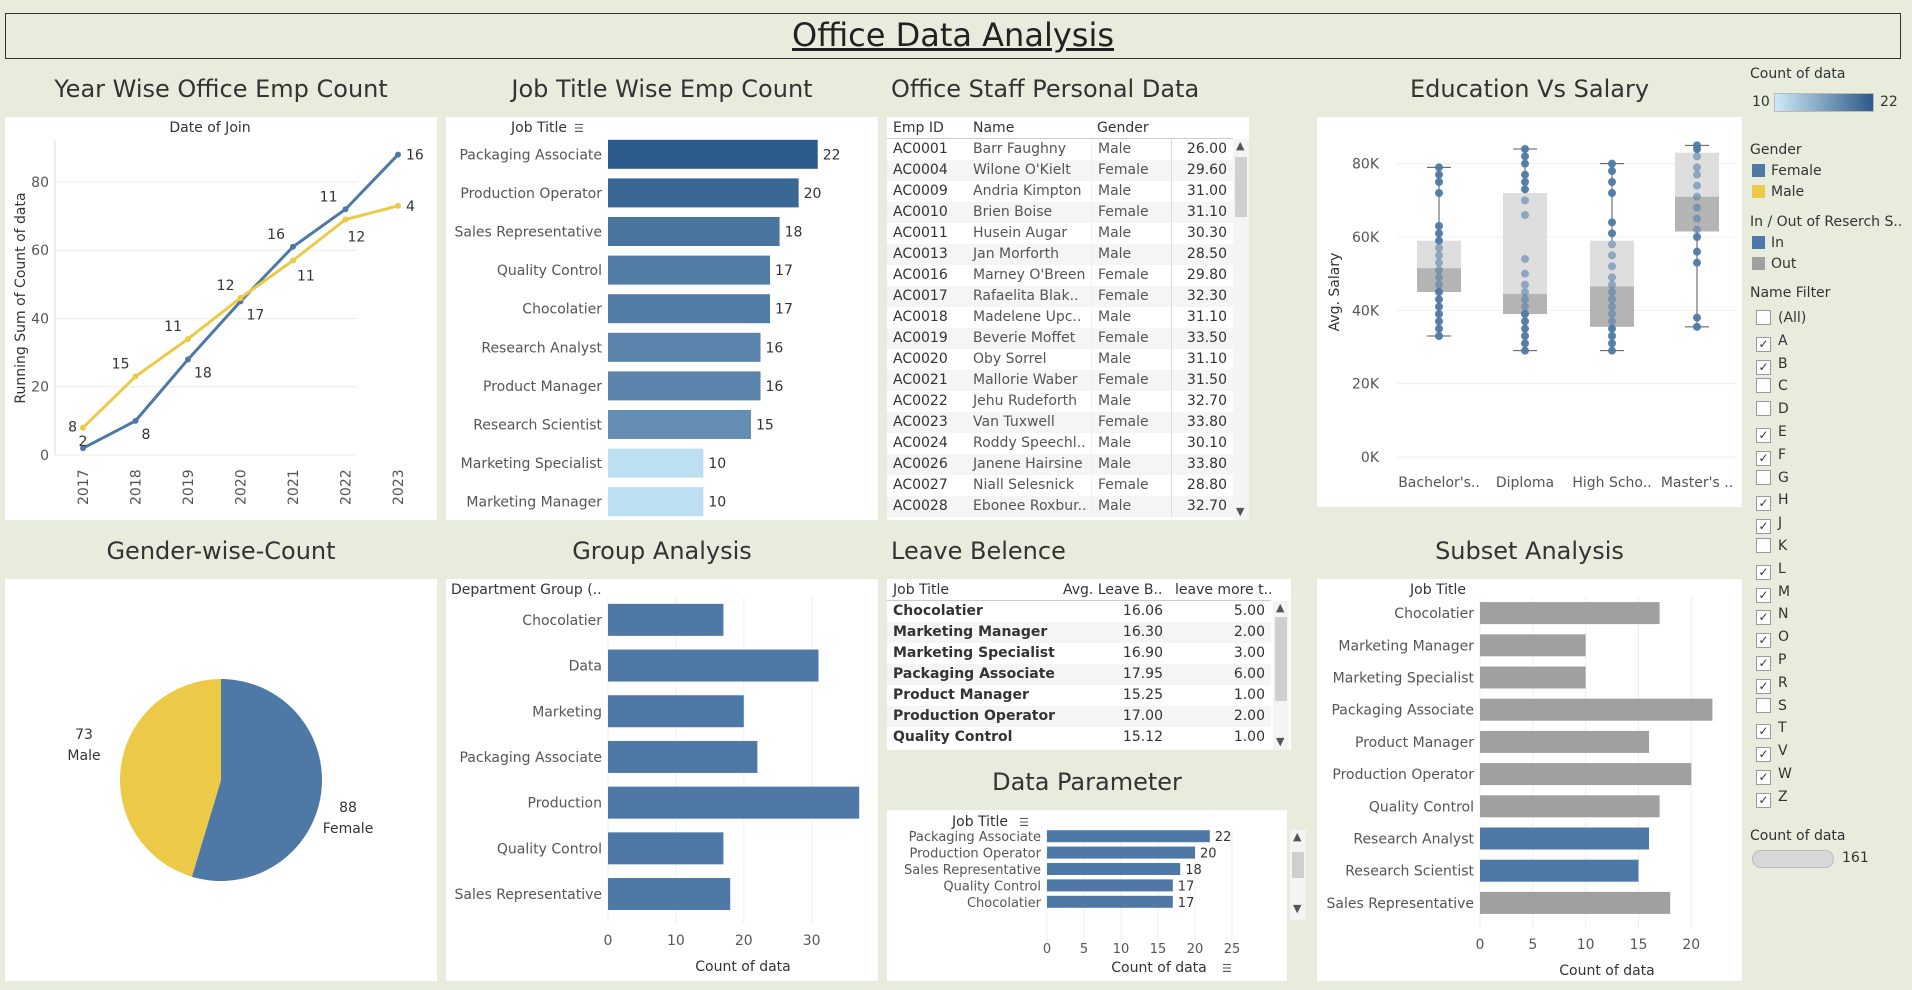 The image size is (1912, 990). Describe the element at coordinates (1781, 318) in the screenshot. I see `name-filter-item: (All)` at that location.